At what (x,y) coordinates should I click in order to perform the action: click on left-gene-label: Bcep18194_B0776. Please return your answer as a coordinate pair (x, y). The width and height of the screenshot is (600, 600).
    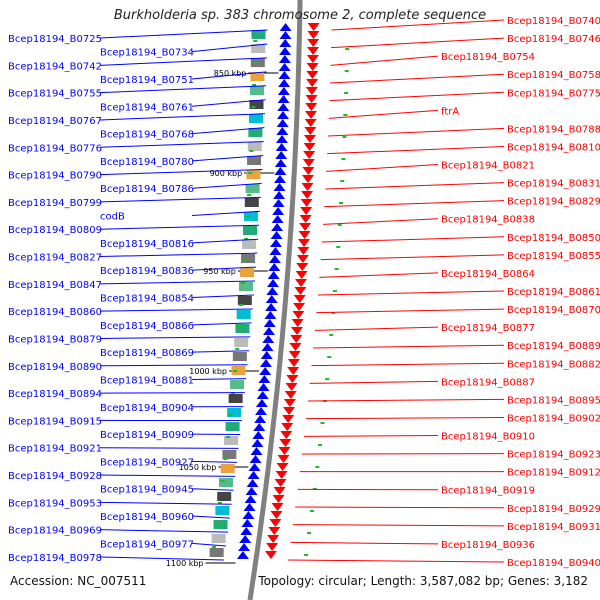
    Looking at the image, I should click on (55, 148).